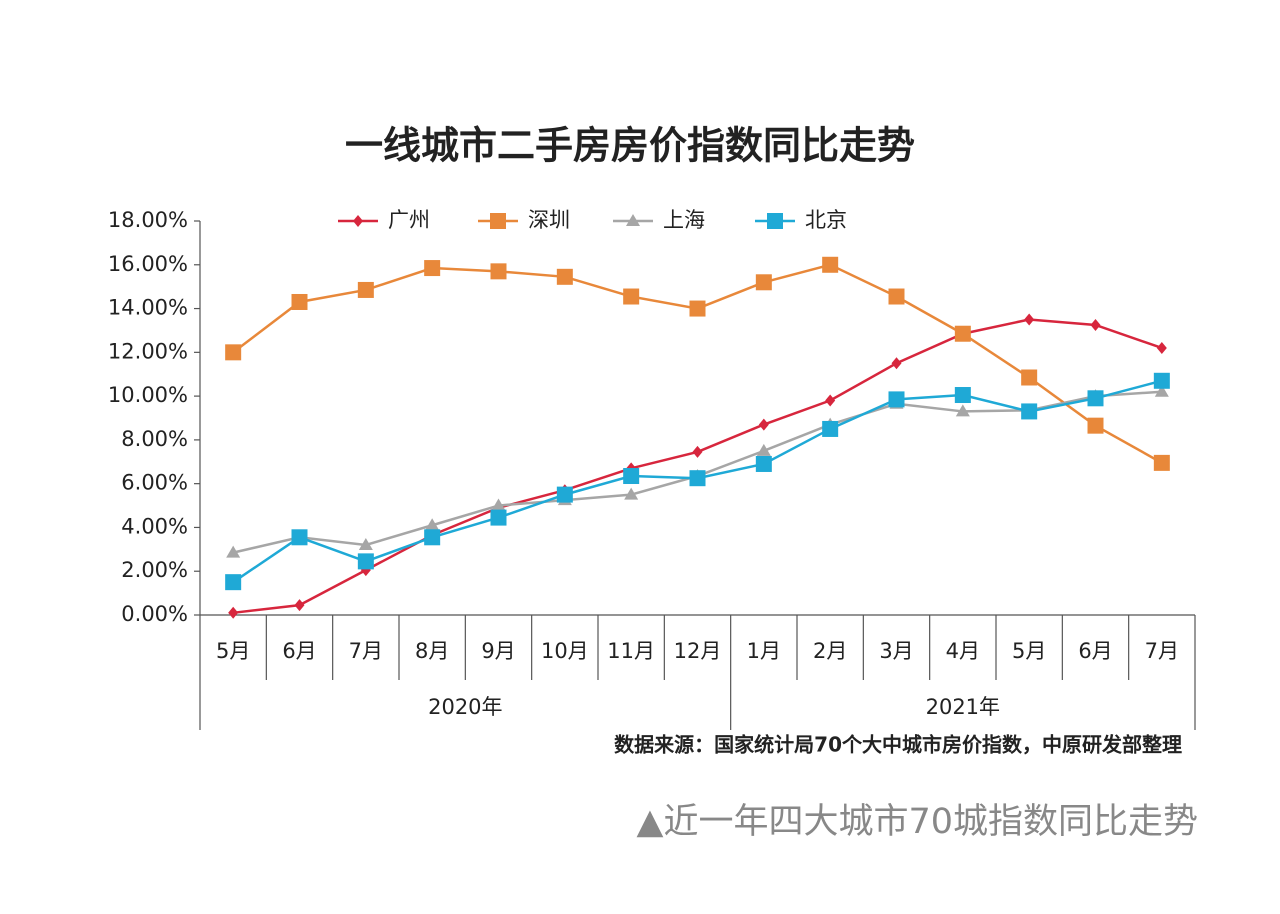  Describe the element at coordinates (409, 220) in the screenshot. I see `legend-label: 广州` at that location.